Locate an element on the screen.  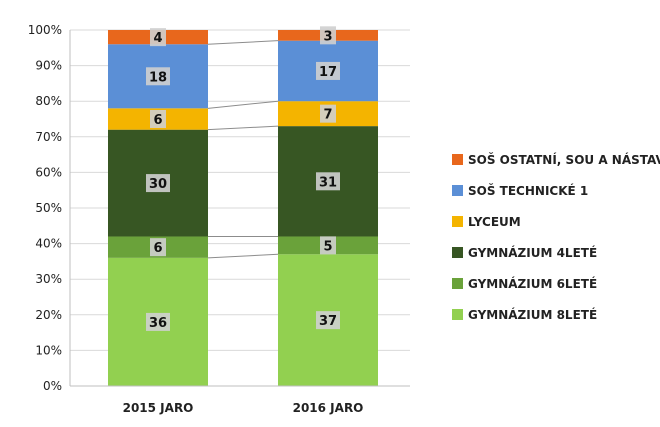
y-axis: 0% 10% 20% 30% 40% 50% 60% 70% 80% 90% 100% is located at coordinates (49, 208).